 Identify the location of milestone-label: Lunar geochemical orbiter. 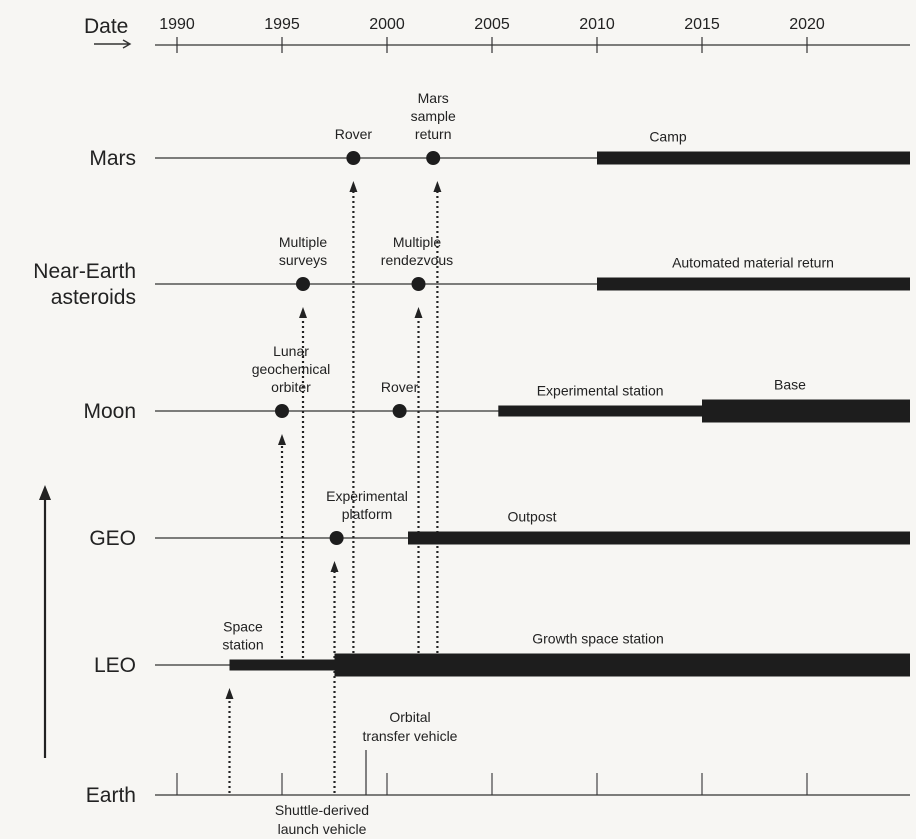
(291, 369).